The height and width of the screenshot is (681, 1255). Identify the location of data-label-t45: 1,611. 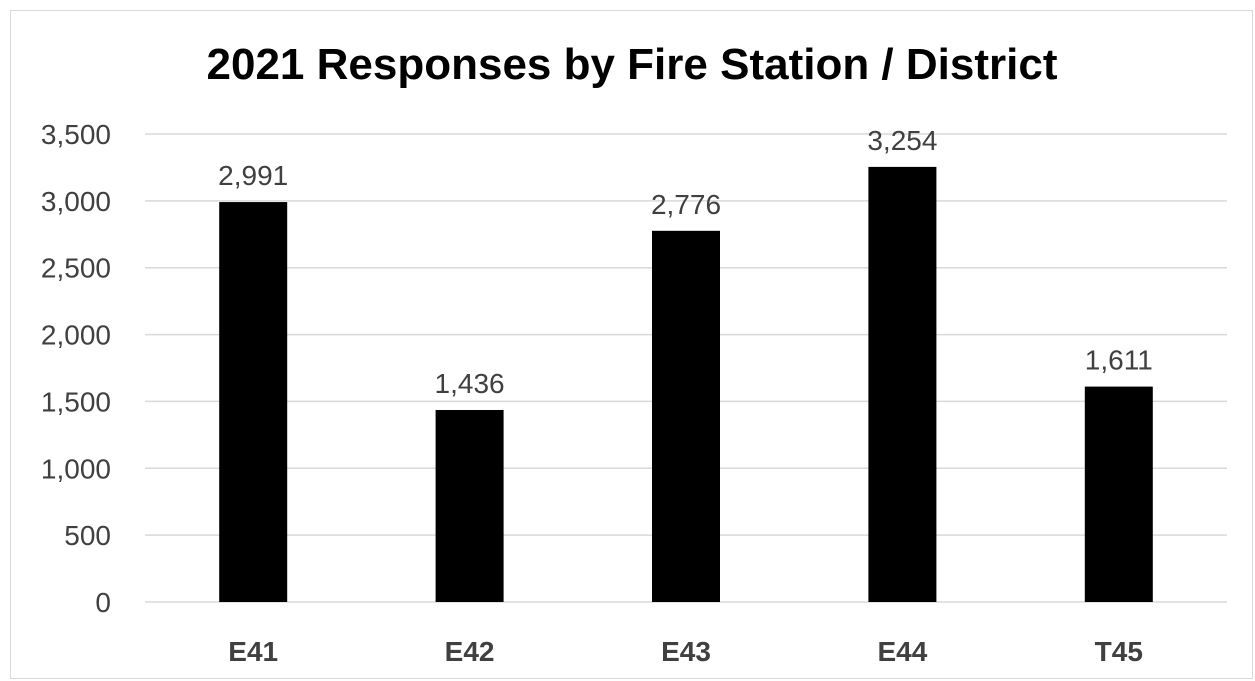
(1119, 360).